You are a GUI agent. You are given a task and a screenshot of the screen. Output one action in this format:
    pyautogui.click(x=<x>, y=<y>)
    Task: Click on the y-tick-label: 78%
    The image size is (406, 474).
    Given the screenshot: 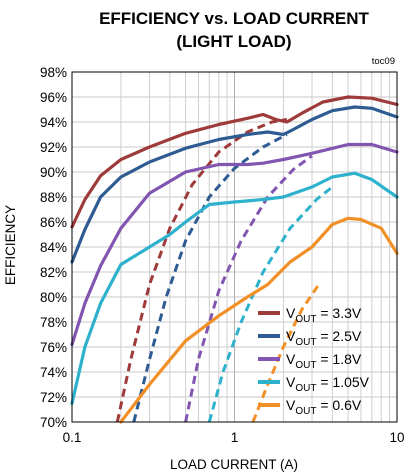 What is the action you would take?
    pyautogui.click(x=53, y=322)
    